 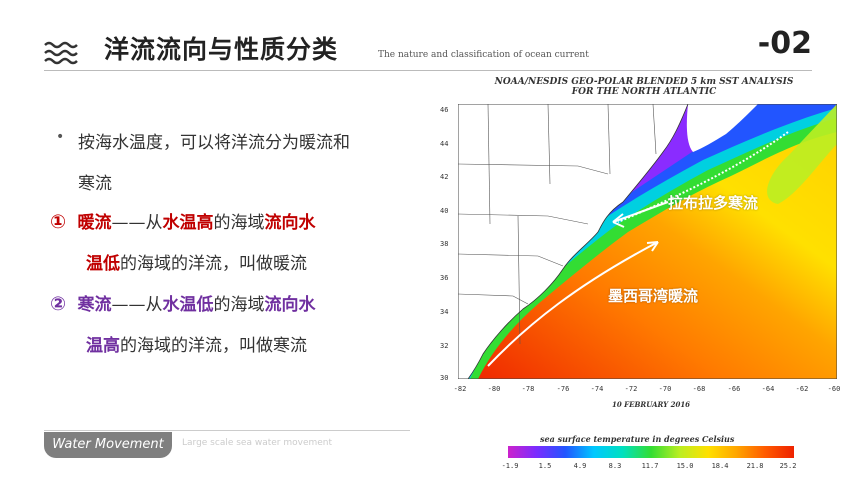 What do you see at coordinates (214, 143) in the screenshot?
I see `bullet-line-1: 按海水温度，可以将洋流分为暖流和` at bounding box center [214, 143].